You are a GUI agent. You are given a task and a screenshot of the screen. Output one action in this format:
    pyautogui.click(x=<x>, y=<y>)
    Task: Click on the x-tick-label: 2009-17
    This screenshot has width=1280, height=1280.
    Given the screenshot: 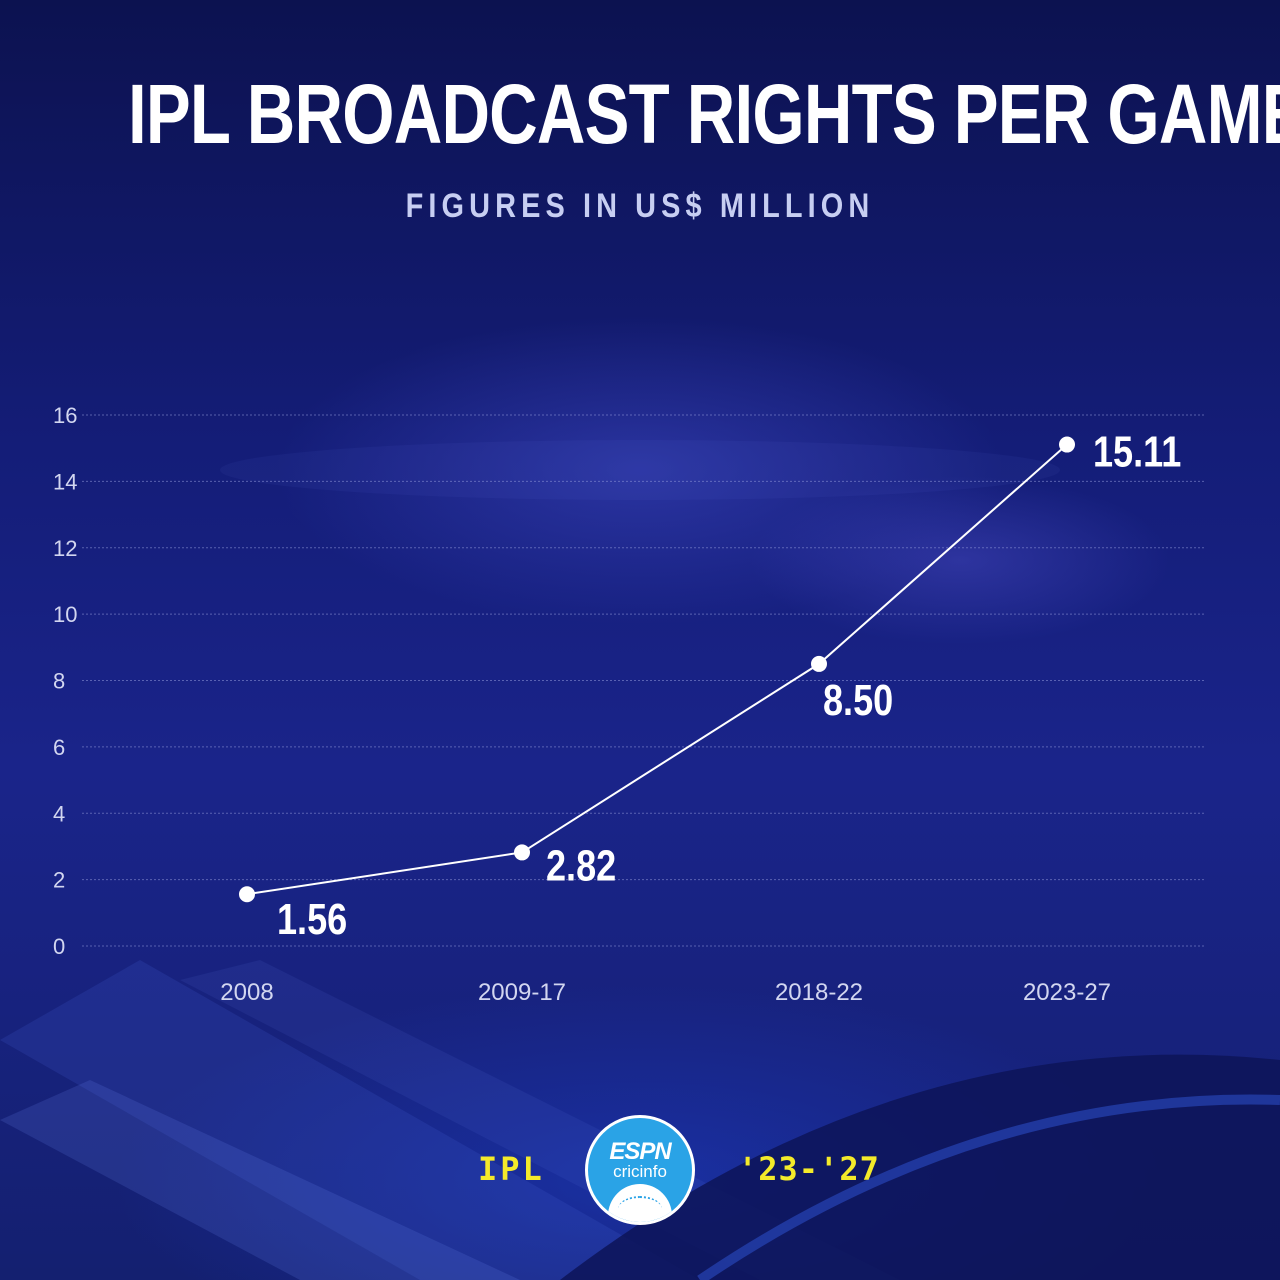 What is the action you would take?
    pyautogui.click(x=522, y=992)
    